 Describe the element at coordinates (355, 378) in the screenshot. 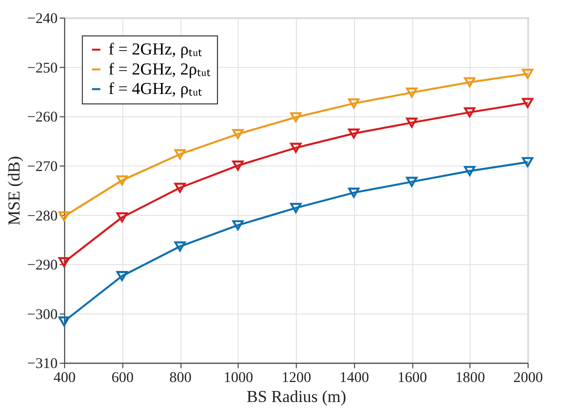

I see `x-tick-label: 1400` at that location.